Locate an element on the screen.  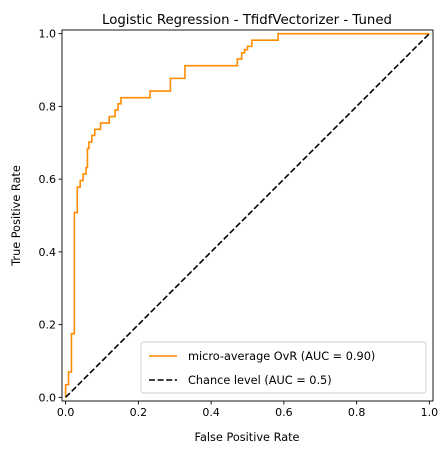
x-tick-label: 0.6 is located at coordinates (284, 412).